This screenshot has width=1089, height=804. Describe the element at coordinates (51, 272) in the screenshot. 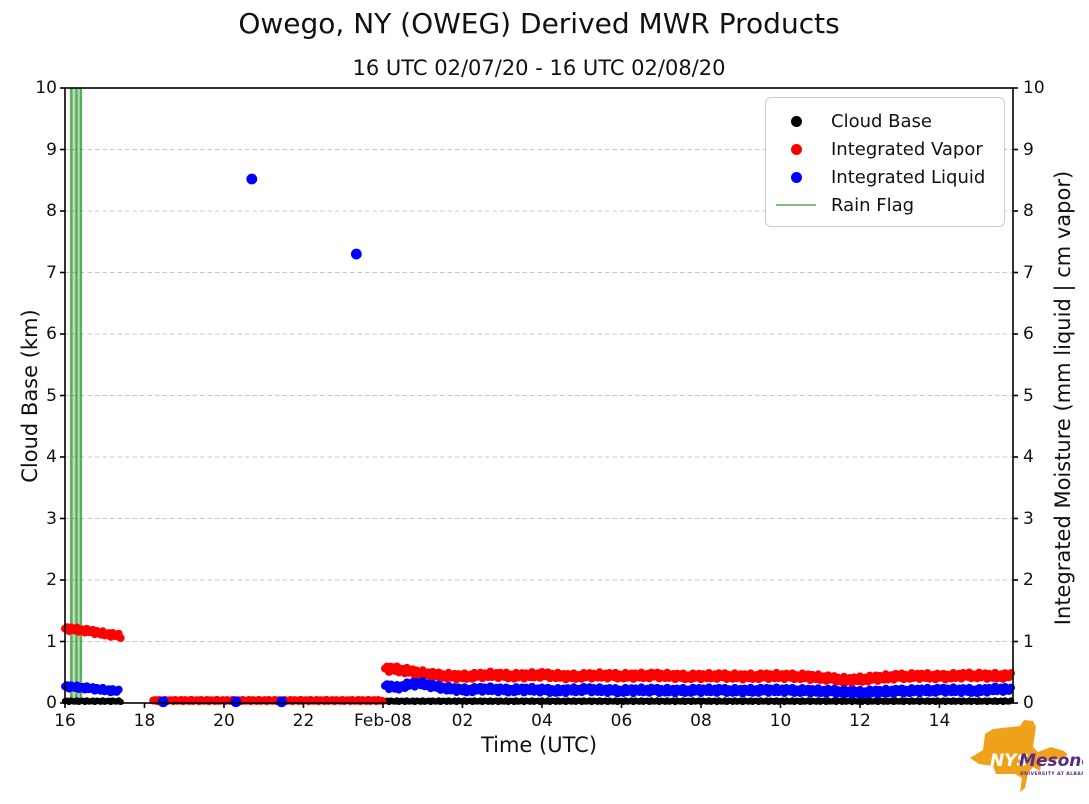

I see `y-tick-label-left: 7` at that location.